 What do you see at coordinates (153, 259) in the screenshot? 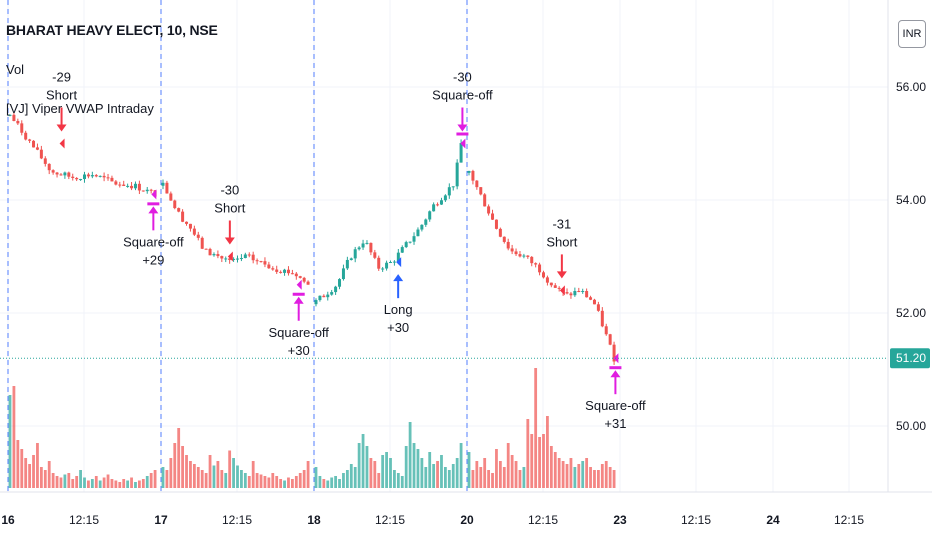
I see `signal-qty: +29` at bounding box center [153, 259].